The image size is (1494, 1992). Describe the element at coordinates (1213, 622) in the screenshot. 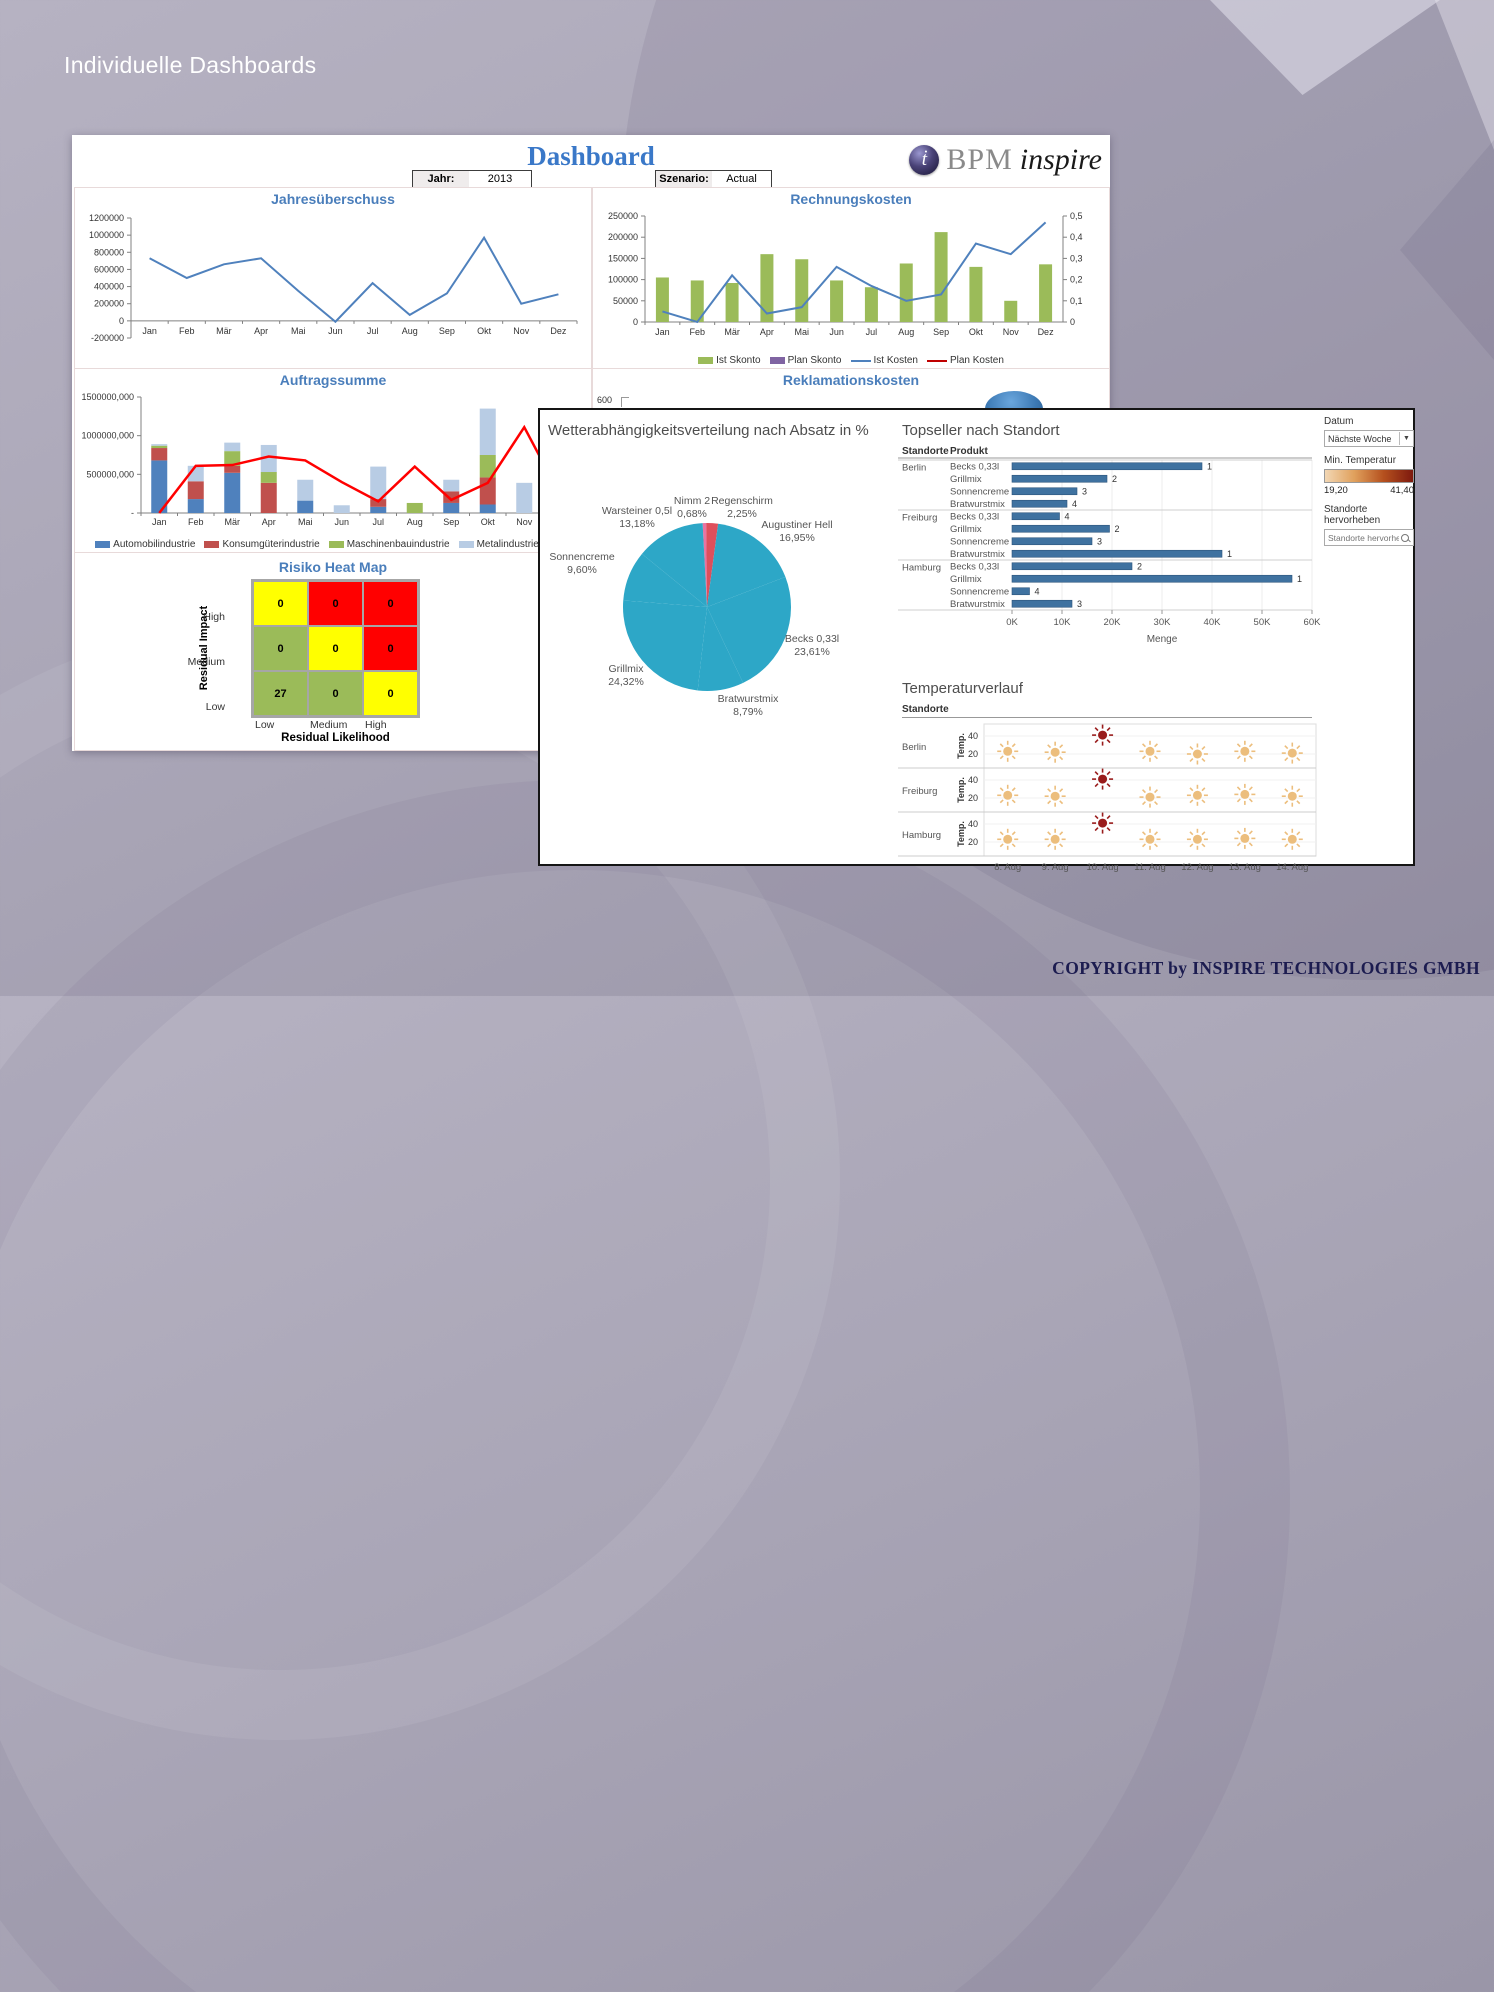

I see `svg-text: 40K` at that location.